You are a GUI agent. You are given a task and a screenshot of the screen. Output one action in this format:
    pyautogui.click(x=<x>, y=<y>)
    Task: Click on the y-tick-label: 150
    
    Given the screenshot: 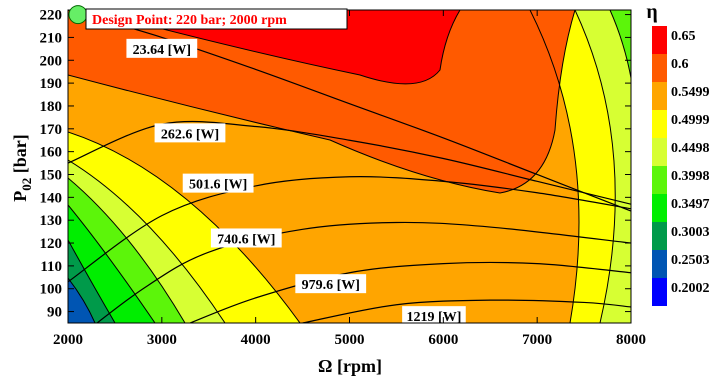 What is the action you would take?
    pyautogui.click(x=51, y=175)
    